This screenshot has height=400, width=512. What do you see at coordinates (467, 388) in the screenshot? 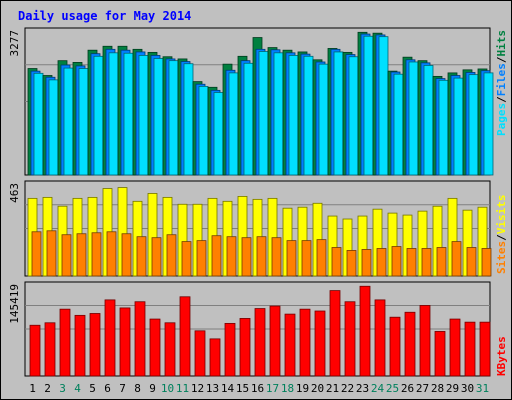
I see `x-tick-label-day-30: 30` at bounding box center [467, 388].